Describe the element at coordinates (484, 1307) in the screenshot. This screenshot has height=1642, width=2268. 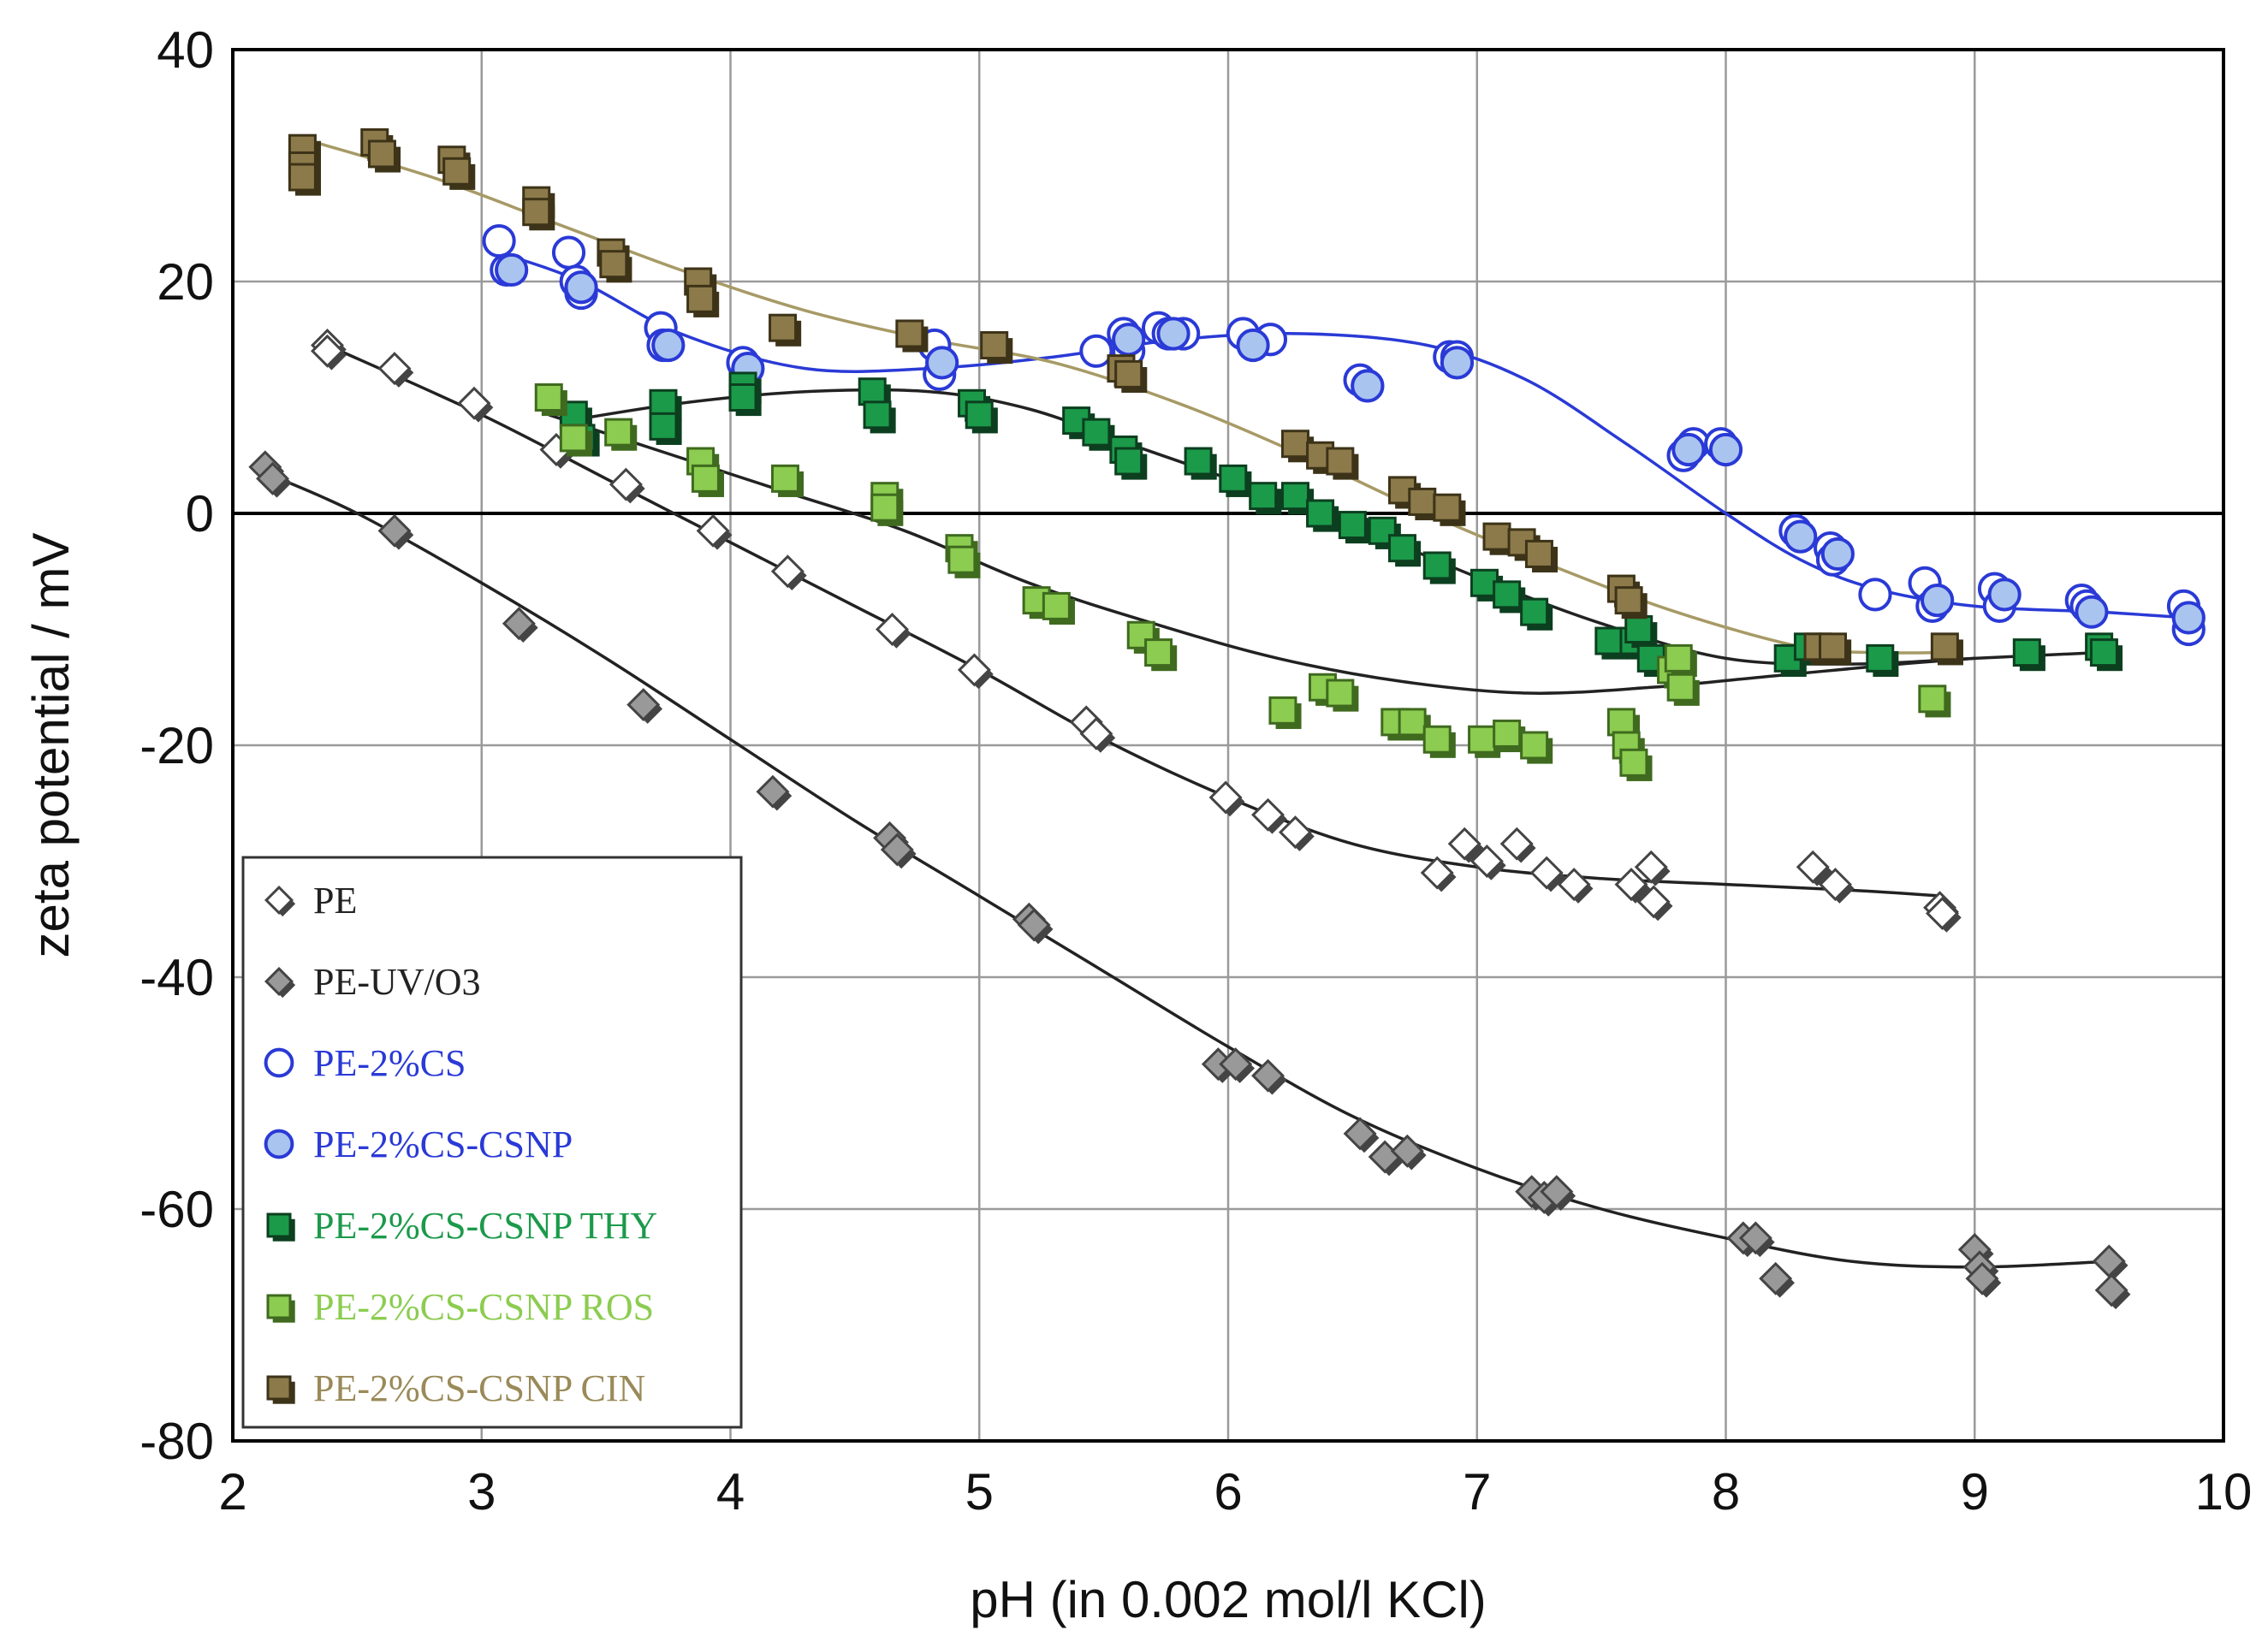
I see `legend-label-5: PE-2%CS-CSNP ROS` at that location.